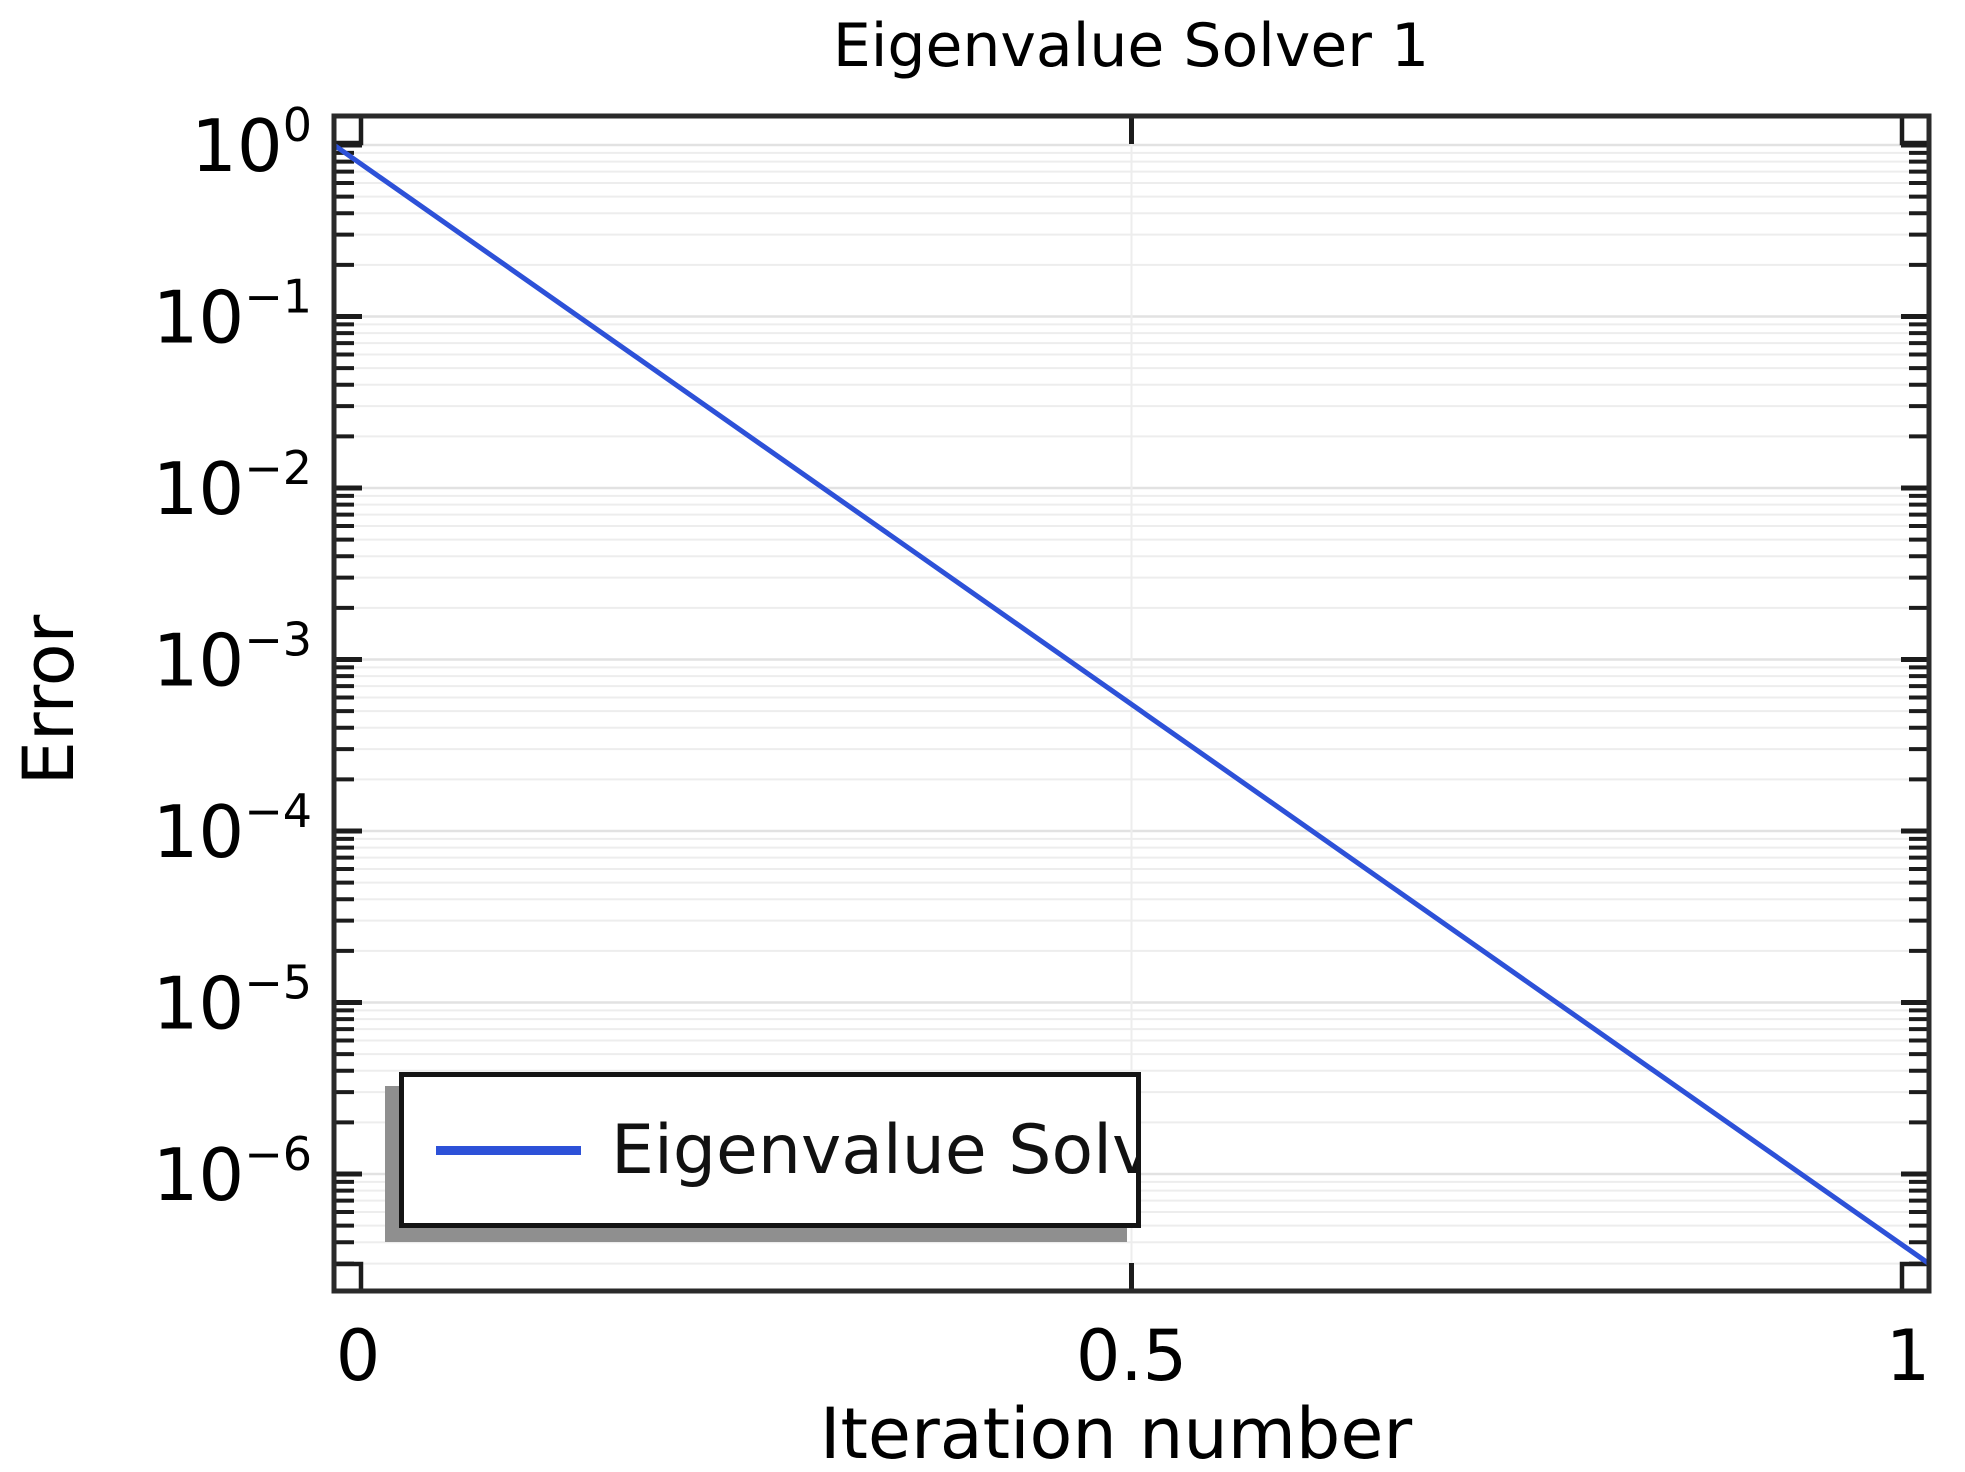 This screenshot has height=1472, width=1965. I want to click on y-tick-label: 10⁻⁵, so click(232, 1001).